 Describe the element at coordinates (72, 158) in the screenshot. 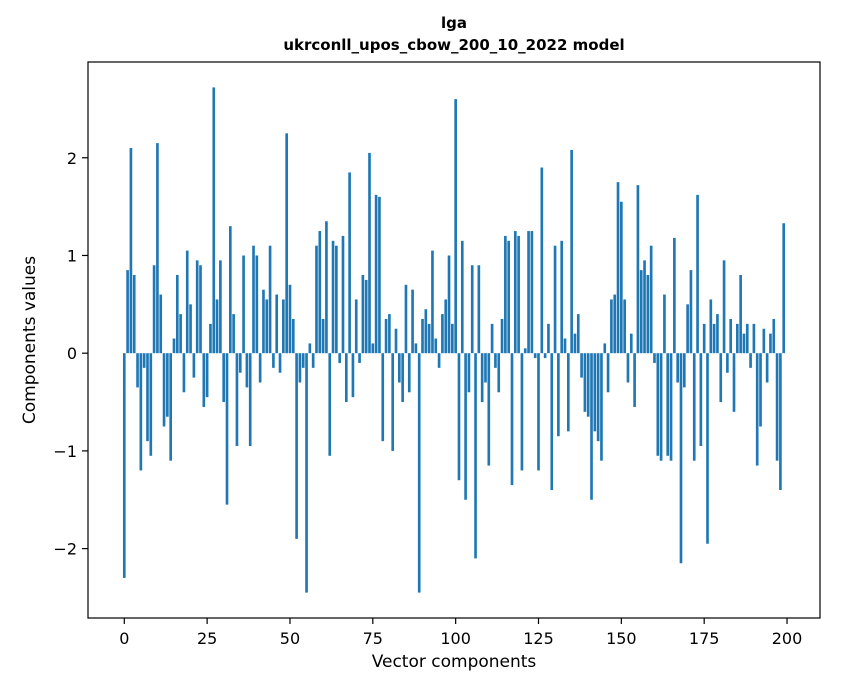

I see `y-tick-label: 2` at that location.